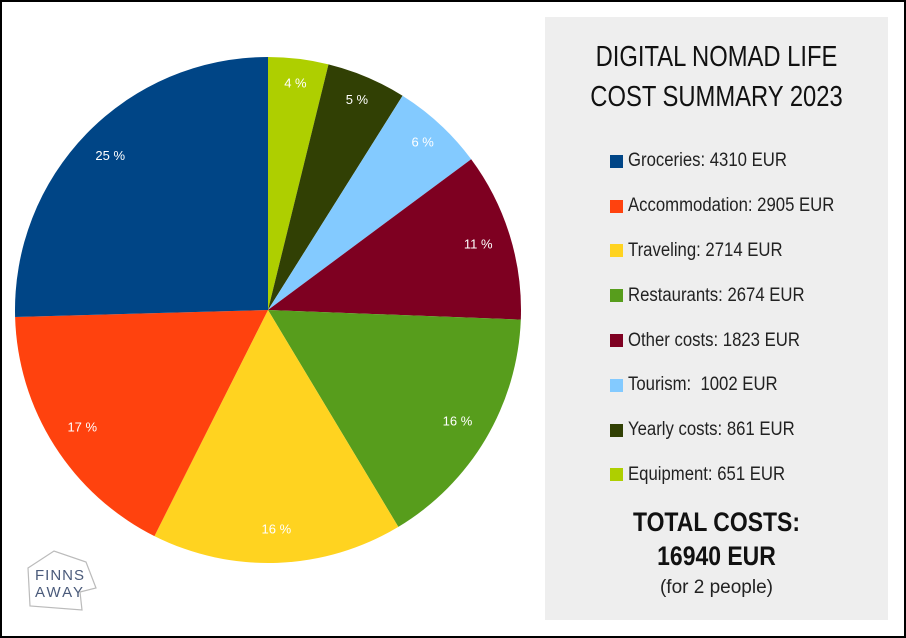 Image resolution: width=906 pixels, height=638 pixels. I want to click on slice-percent-label: 6 %, so click(422, 141).